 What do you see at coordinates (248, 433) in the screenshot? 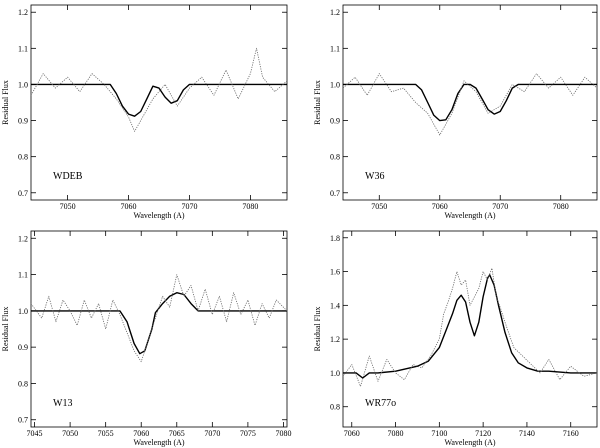
I see `x-tick-label: 7075` at bounding box center [248, 433].